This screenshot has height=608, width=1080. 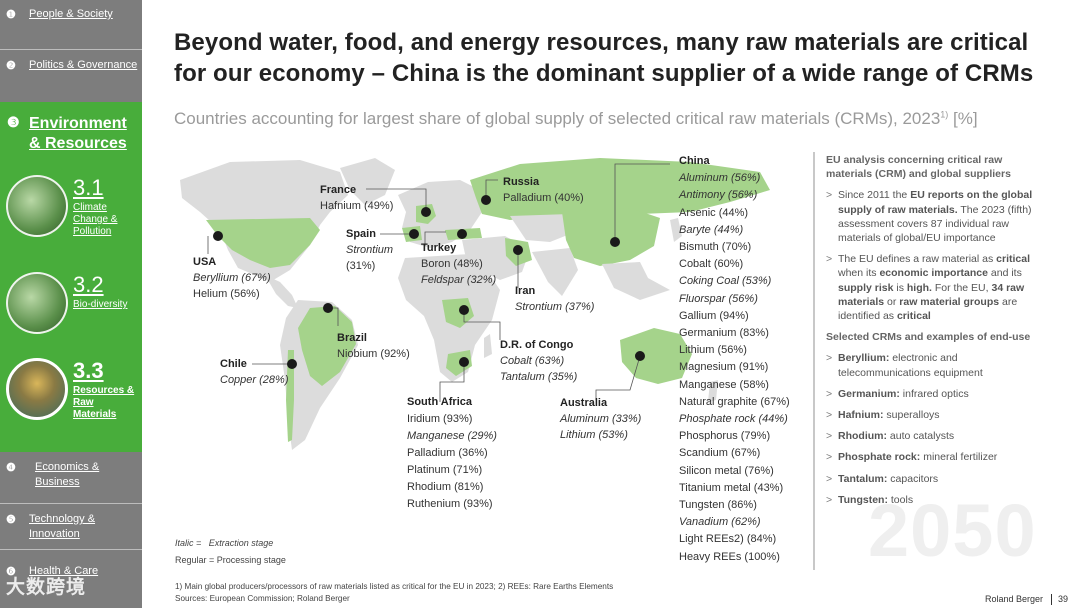 What do you see at coordinates (859, 273) in the screenshot?
I see `text-run: when its` at bounding box center [859, 273].